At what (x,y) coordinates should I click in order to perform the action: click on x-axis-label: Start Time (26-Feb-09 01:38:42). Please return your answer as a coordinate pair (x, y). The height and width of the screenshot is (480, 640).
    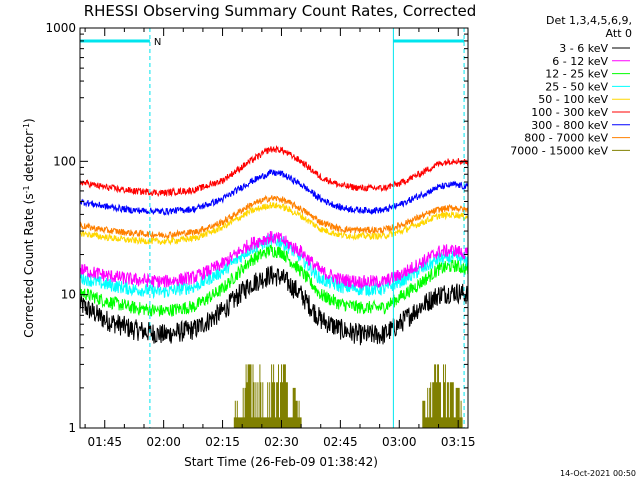
    Looking at the image, I should click on (281, 462).